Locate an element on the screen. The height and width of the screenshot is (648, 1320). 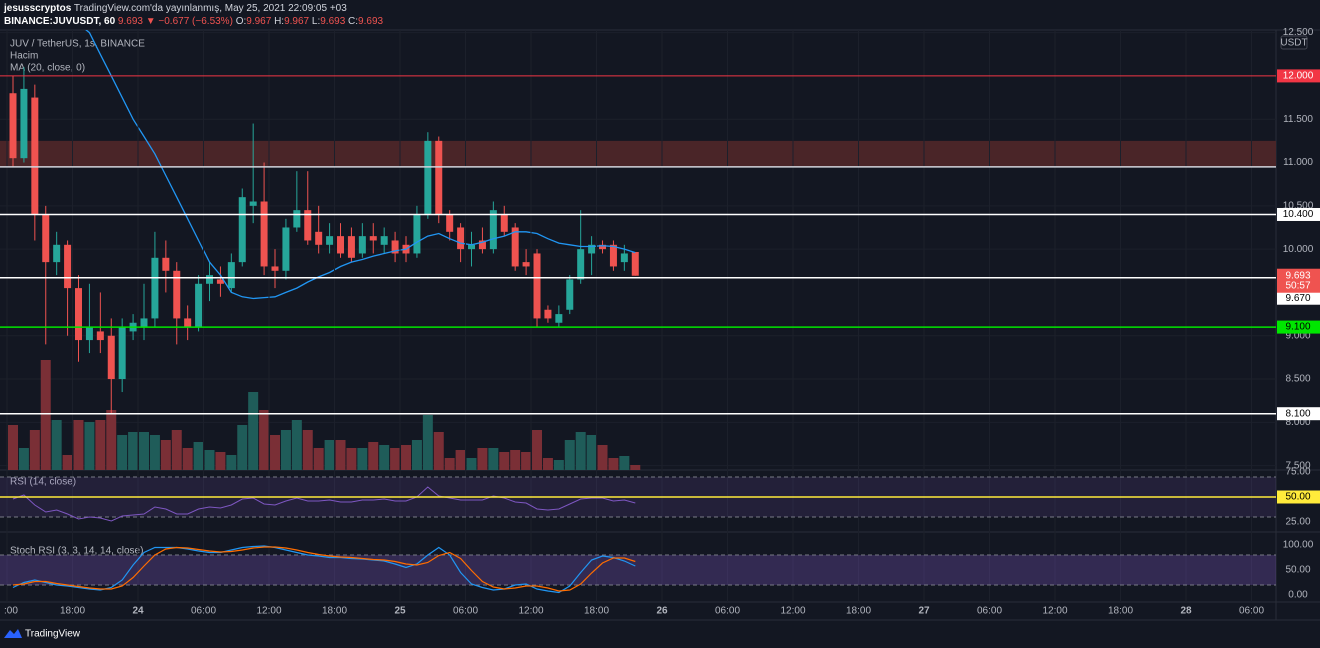
y-tick-label: 10.500 is located at coordinates (1298, 205).